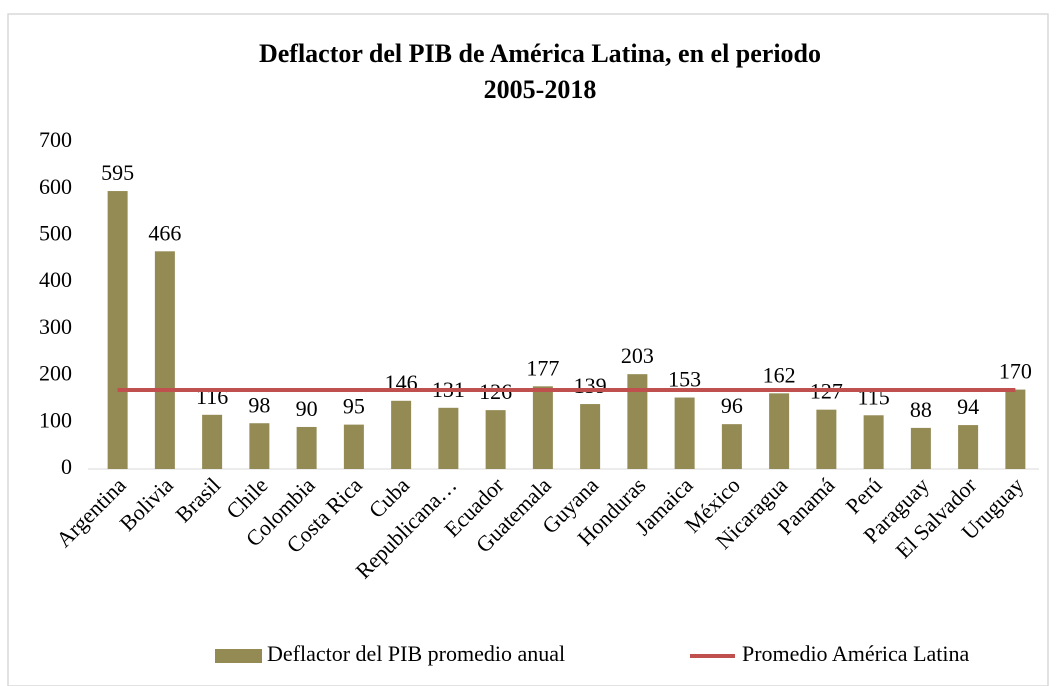  I want to click on data-label: 170, so click(1015, 371).